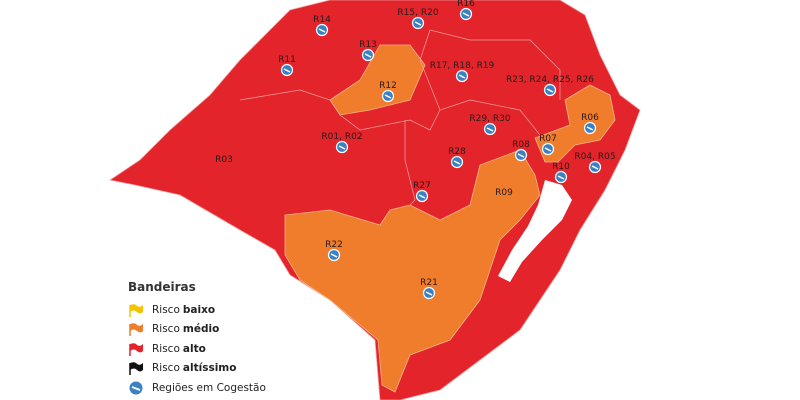 This screenshot has height=400, width=800. Describe the element at coordinates (418, 19) in the screenshot. I see `region-marker: R15, R20` at that location.